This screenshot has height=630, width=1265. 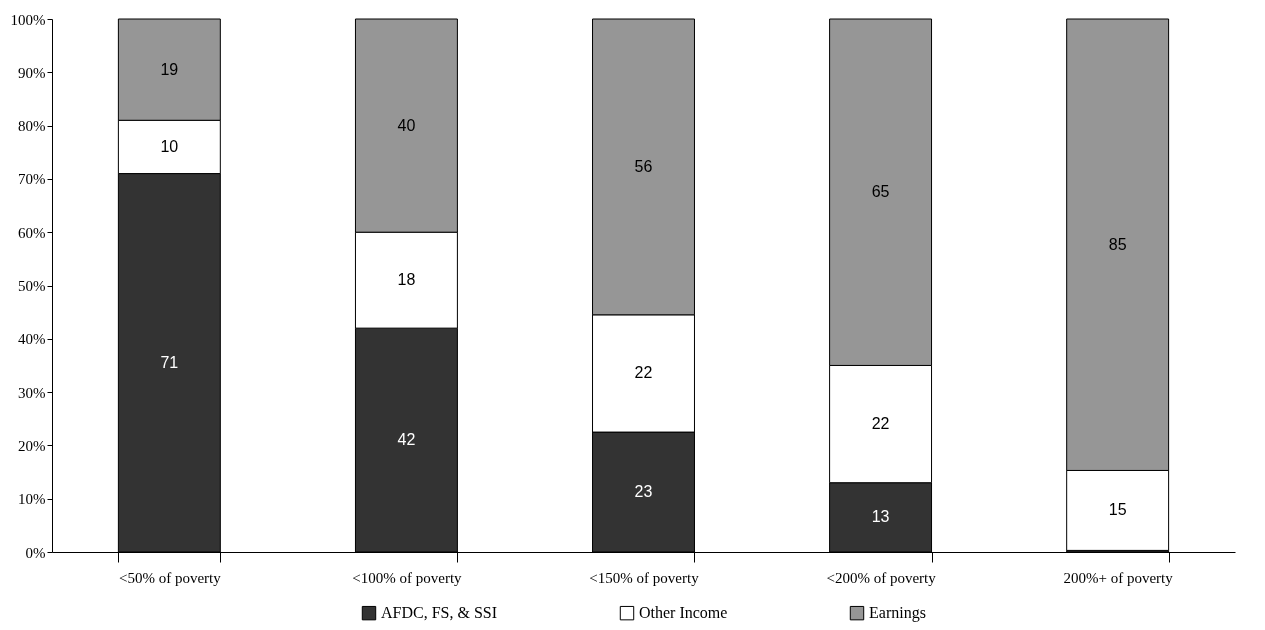 What do you see at coordinates (406, 280) in the screenshot?
I see `data-label: 18` at bounding box center [406, 280].